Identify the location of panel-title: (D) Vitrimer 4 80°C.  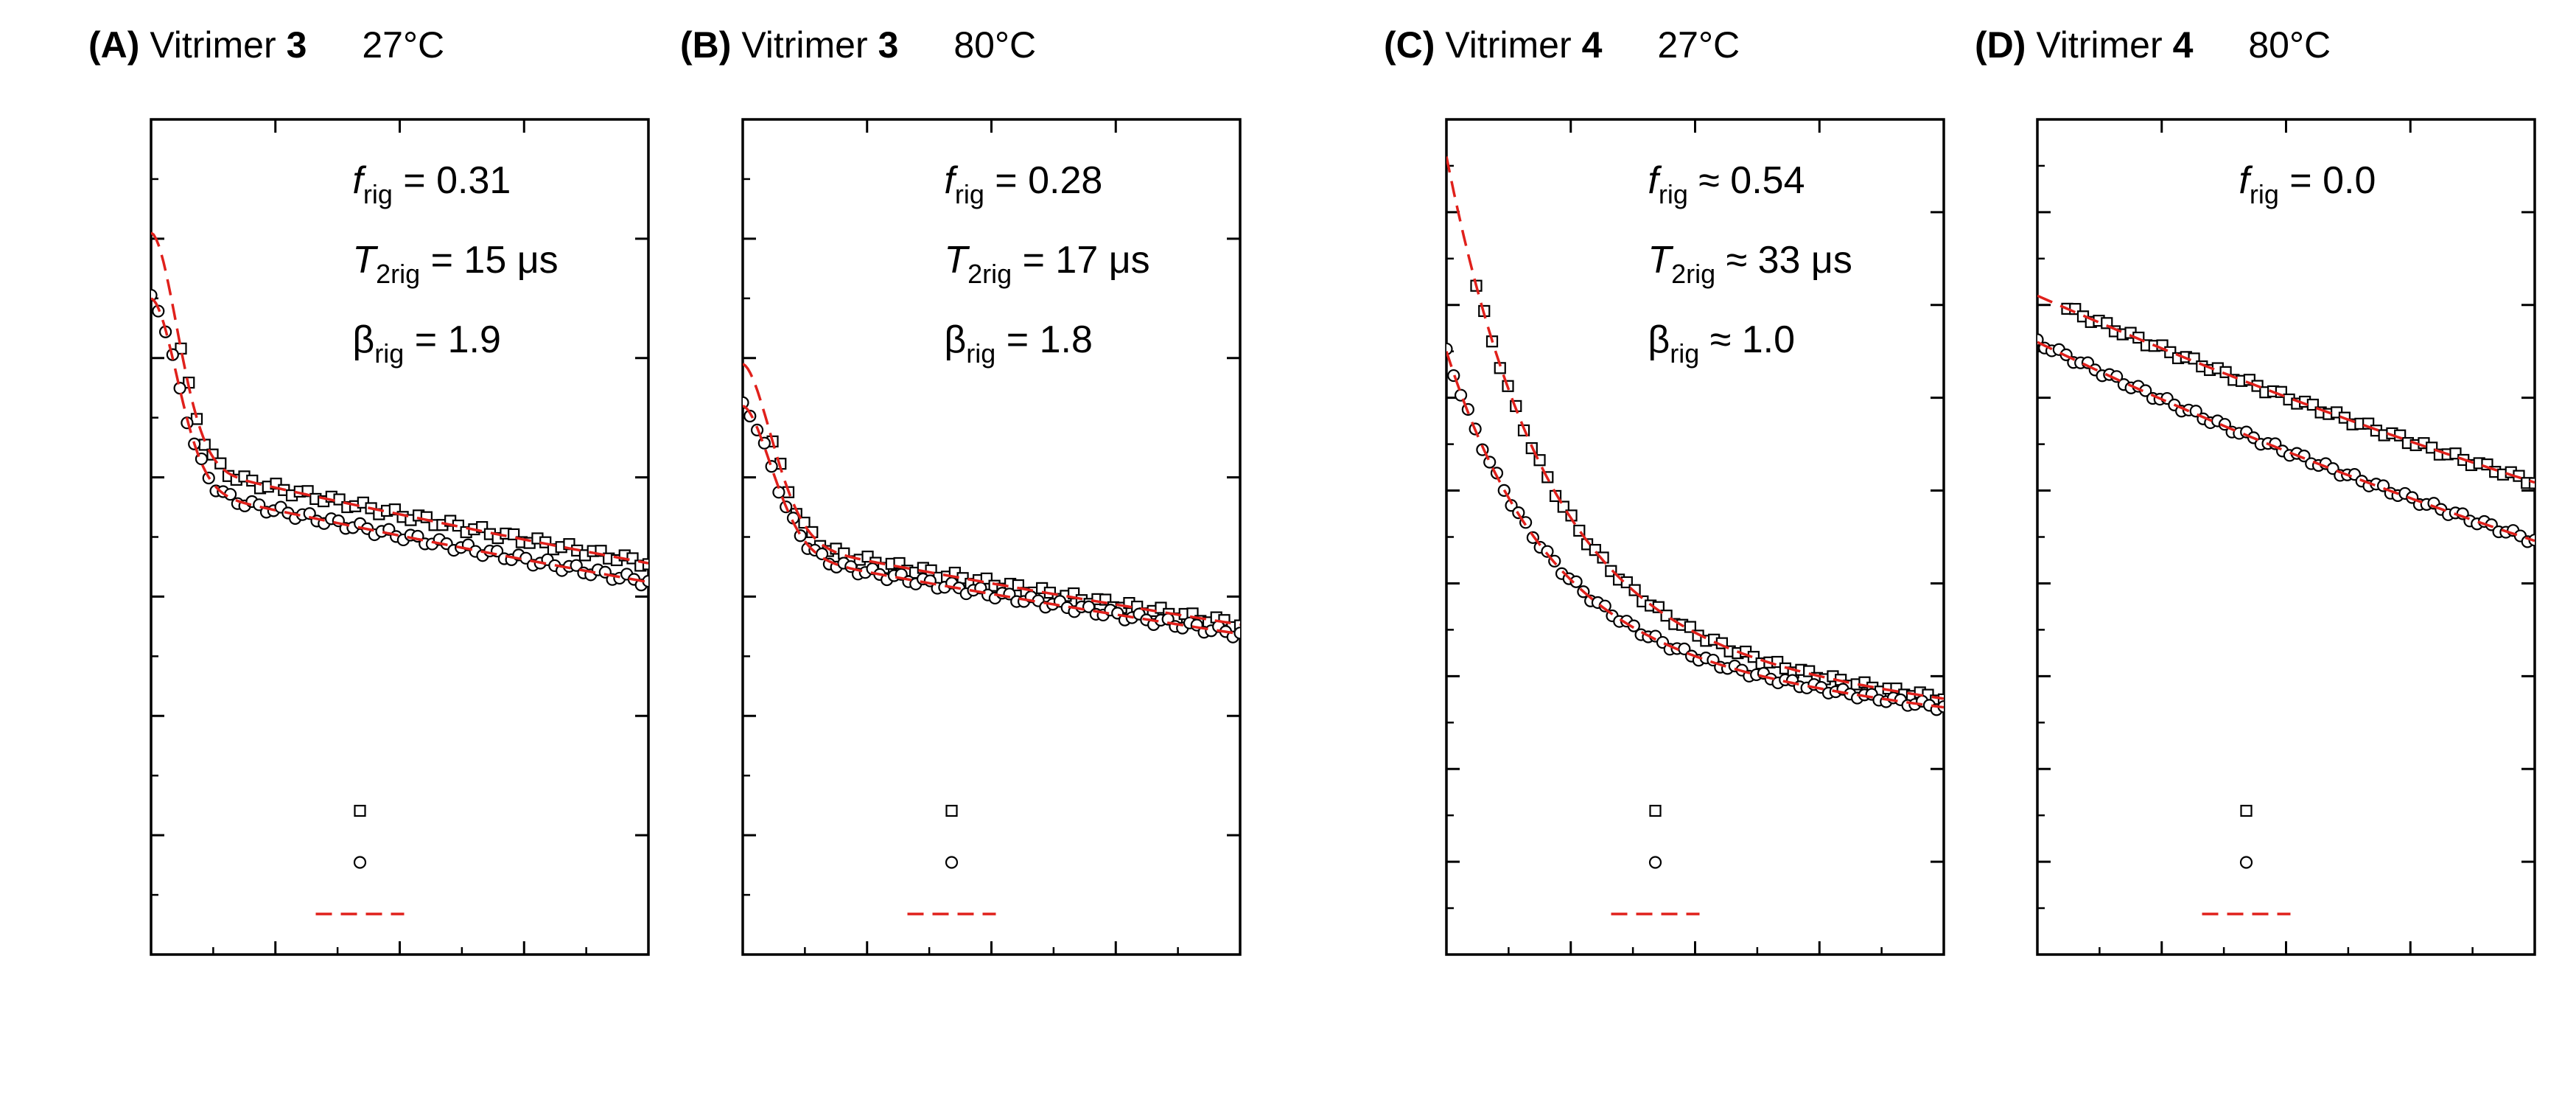
(2153, 45).